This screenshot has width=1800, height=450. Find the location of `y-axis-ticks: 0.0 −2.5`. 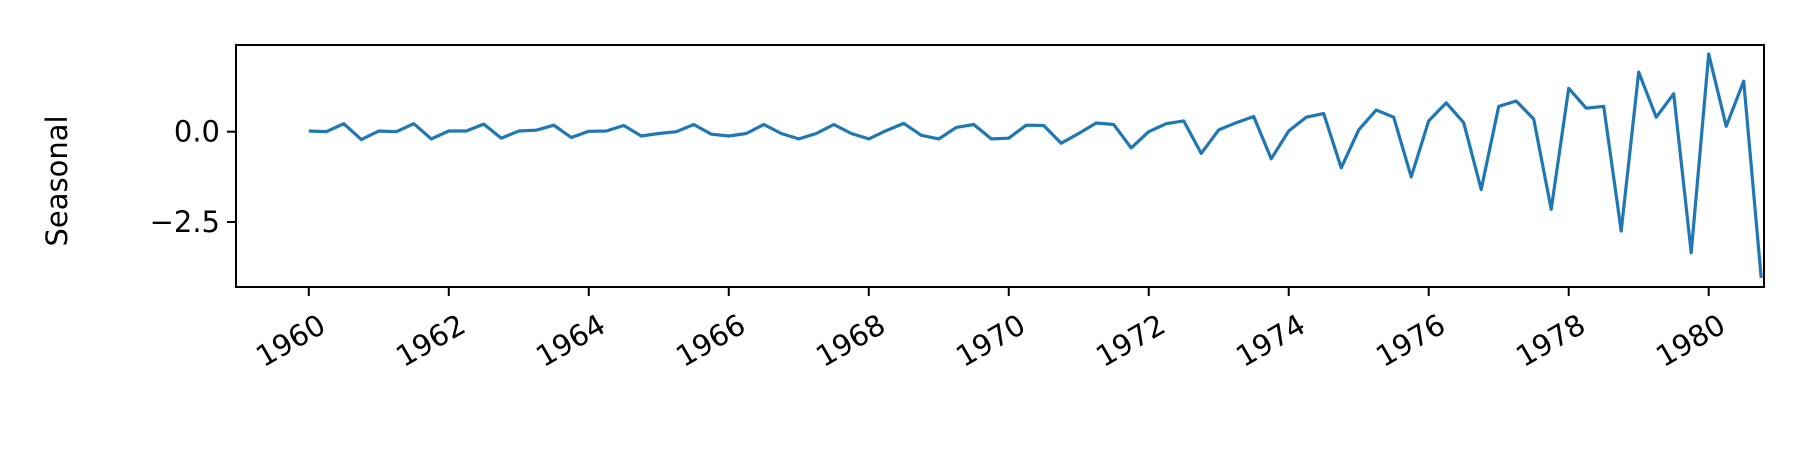

y-axis-ticks: 0.0 −2.5 is located at coordinates (193, 177).